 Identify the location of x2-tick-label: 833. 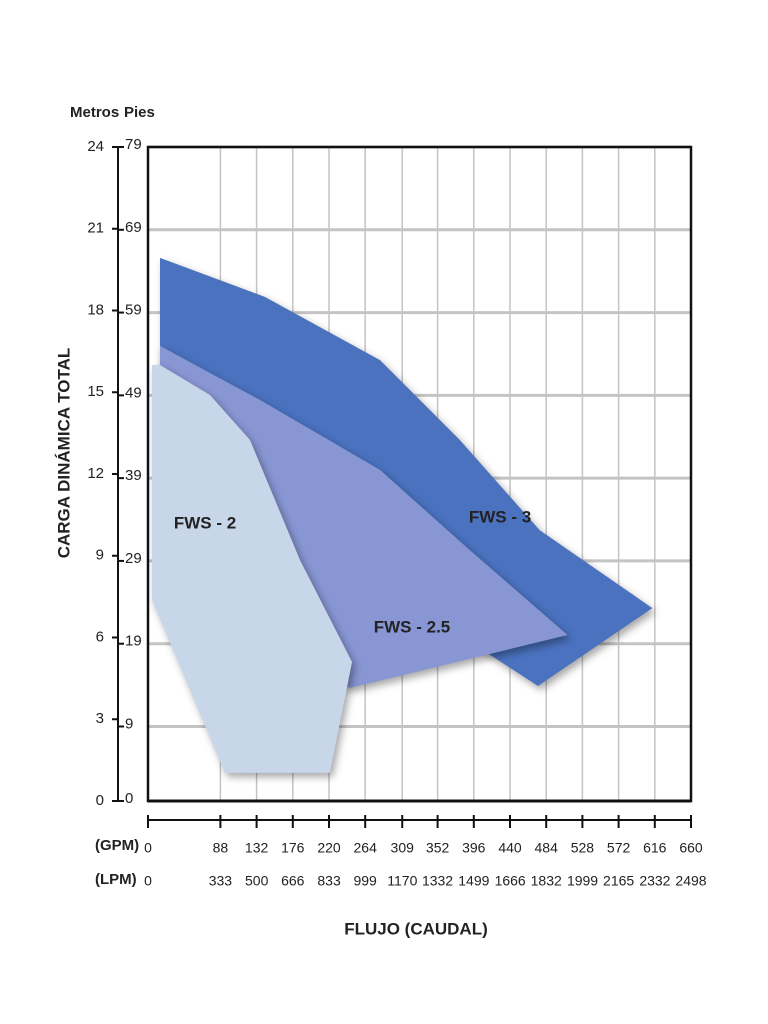
(329, 881).